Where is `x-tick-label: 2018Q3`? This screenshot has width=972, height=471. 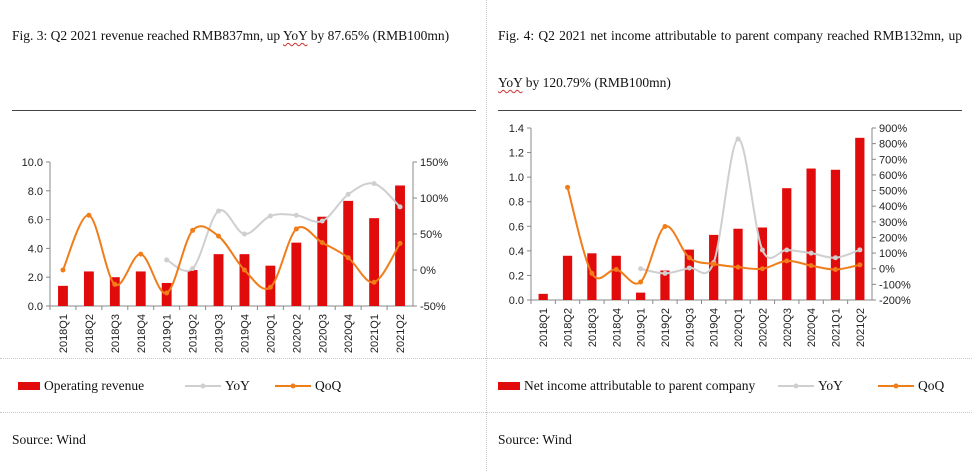 x-tick-label: 2018Q3 is located at coordinates (593, 327).